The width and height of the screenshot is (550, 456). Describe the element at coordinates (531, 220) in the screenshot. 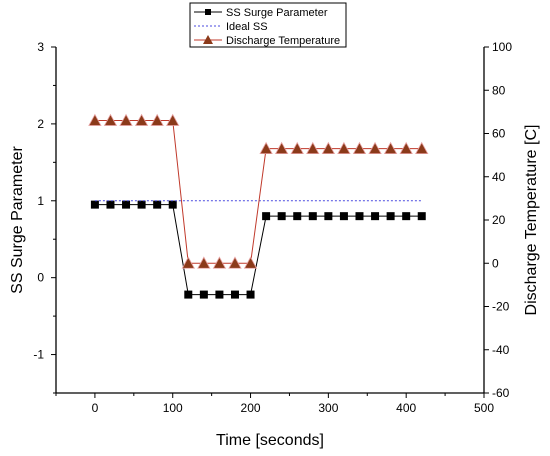

I see `y-axis-title-right: Discharge Temperature [C]` at that location.